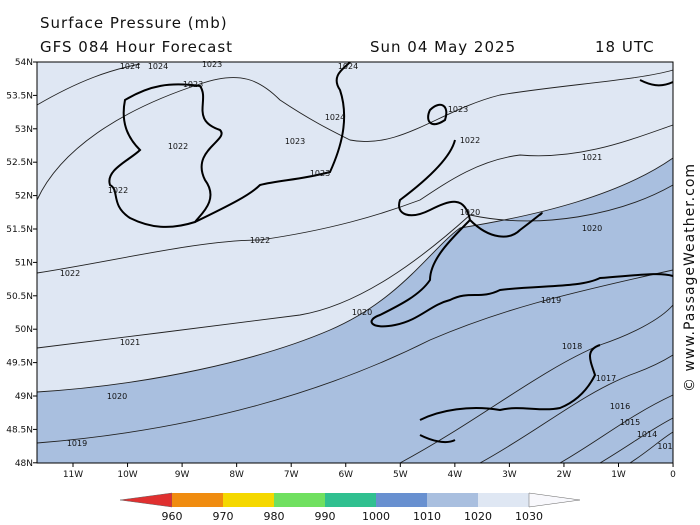 The width and height of the screenshot is (700, 525). Describe the element at coordinates (274, 516) in the screenshot. I see `colorbar-label: 980` at that location.